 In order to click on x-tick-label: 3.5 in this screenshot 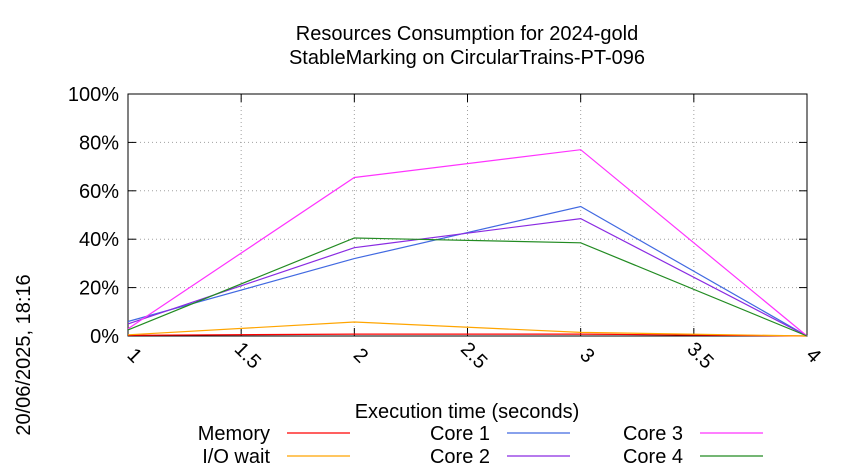, I will do `click(699, 355)`.